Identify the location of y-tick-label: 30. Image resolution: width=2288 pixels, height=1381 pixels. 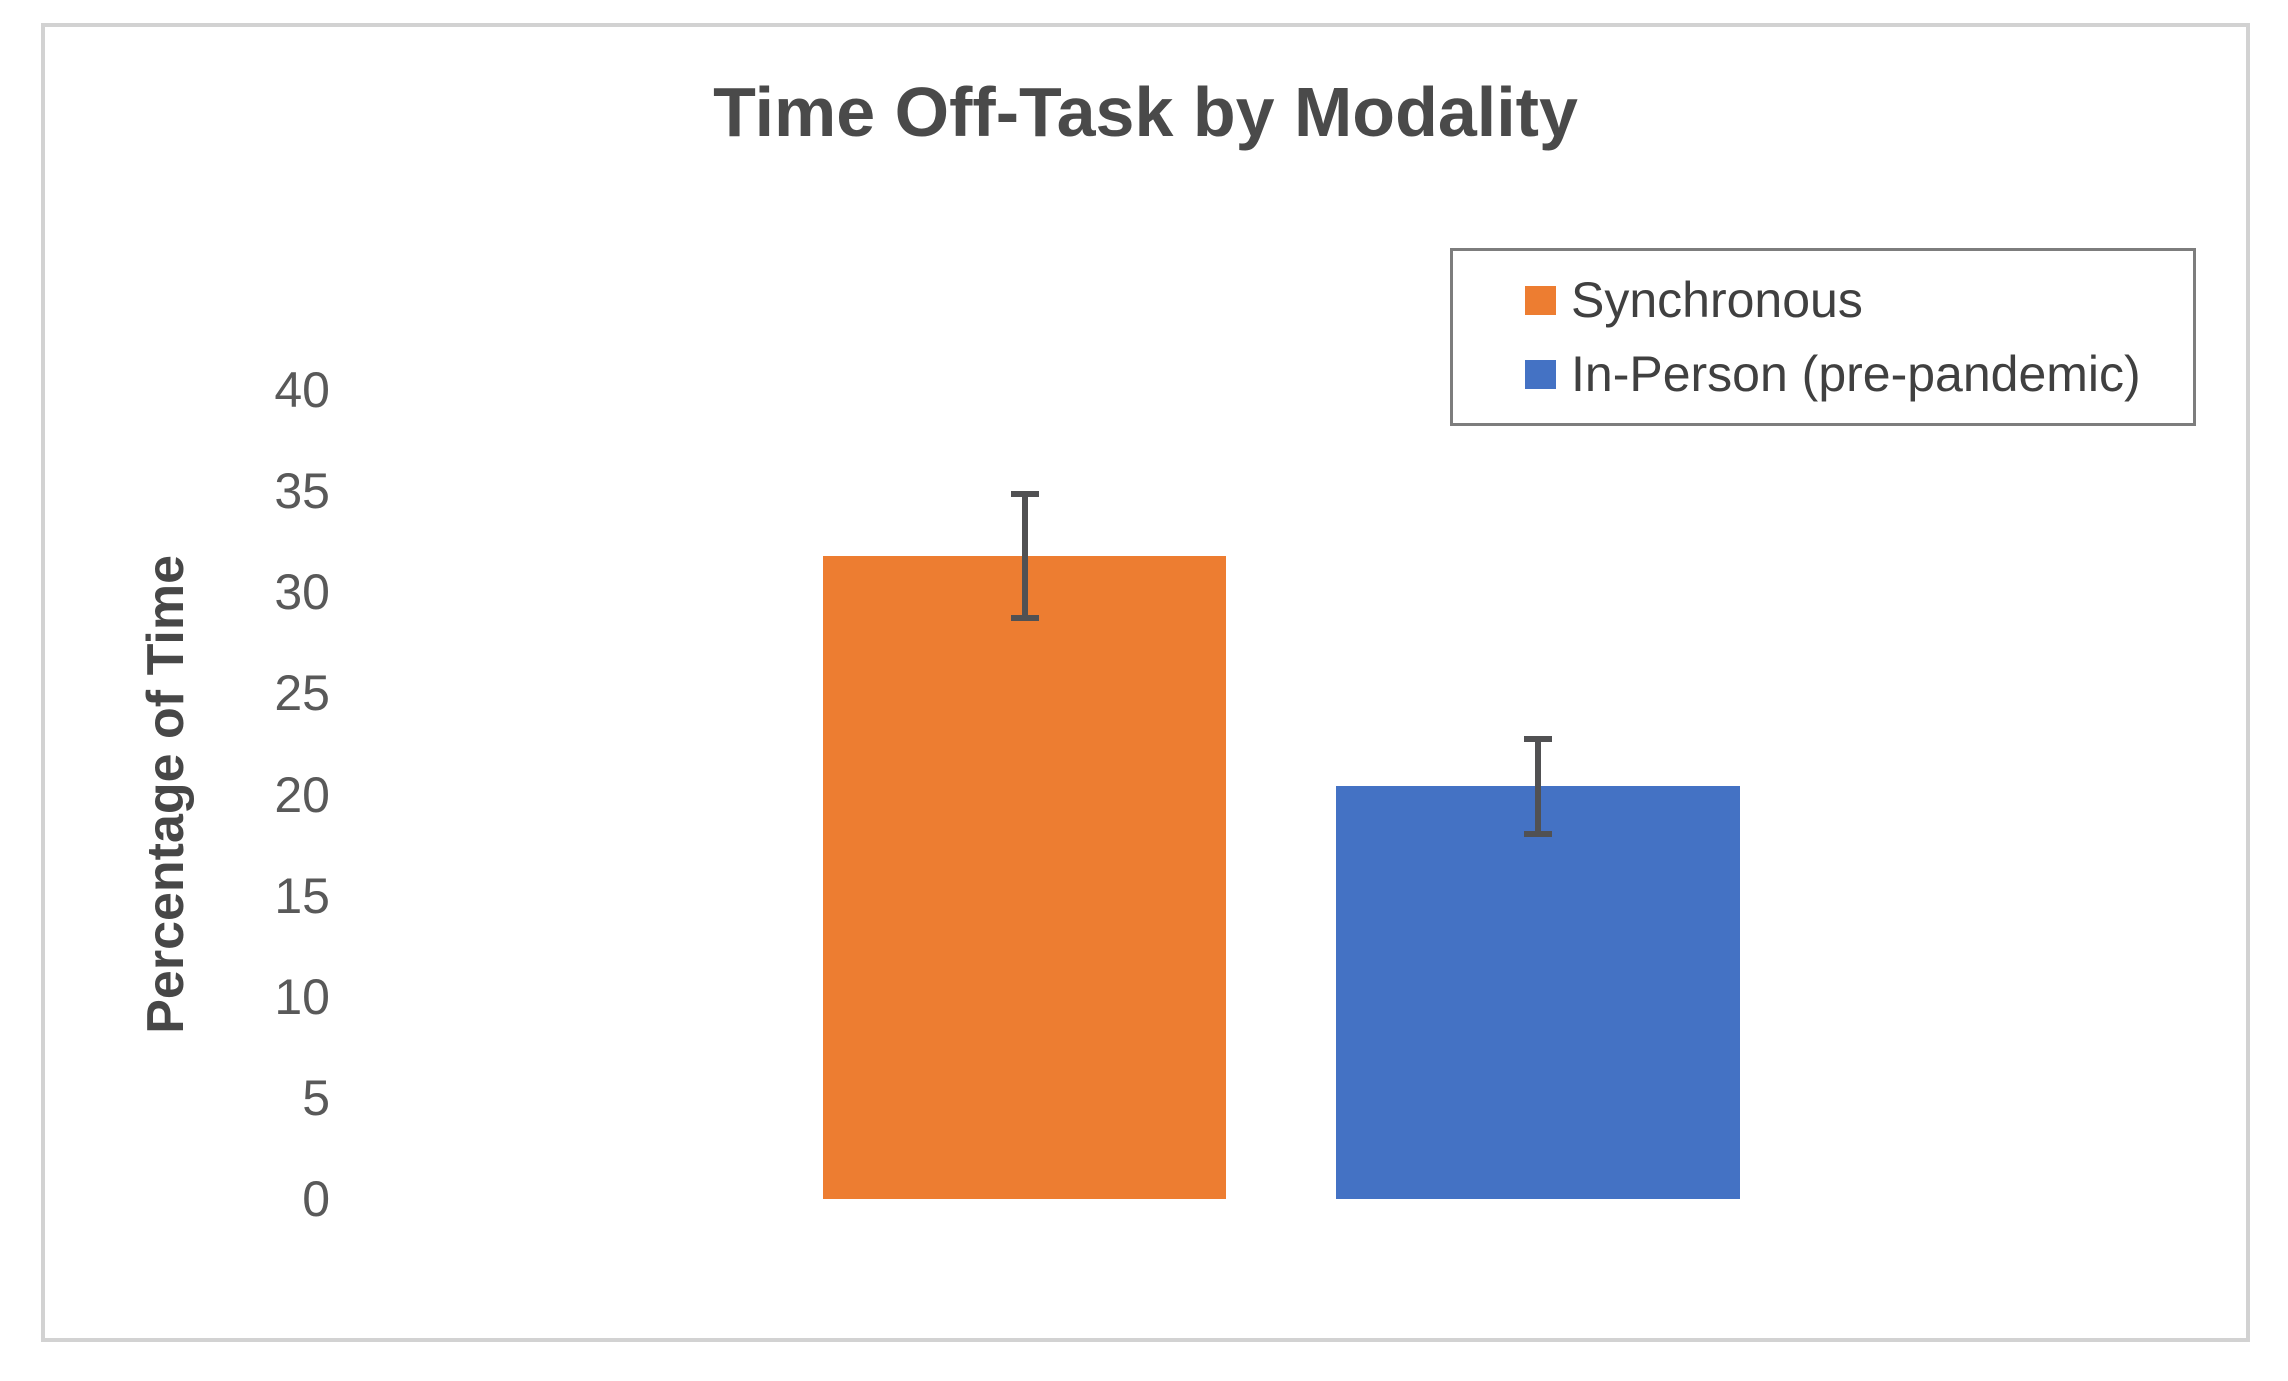
(302, 592).